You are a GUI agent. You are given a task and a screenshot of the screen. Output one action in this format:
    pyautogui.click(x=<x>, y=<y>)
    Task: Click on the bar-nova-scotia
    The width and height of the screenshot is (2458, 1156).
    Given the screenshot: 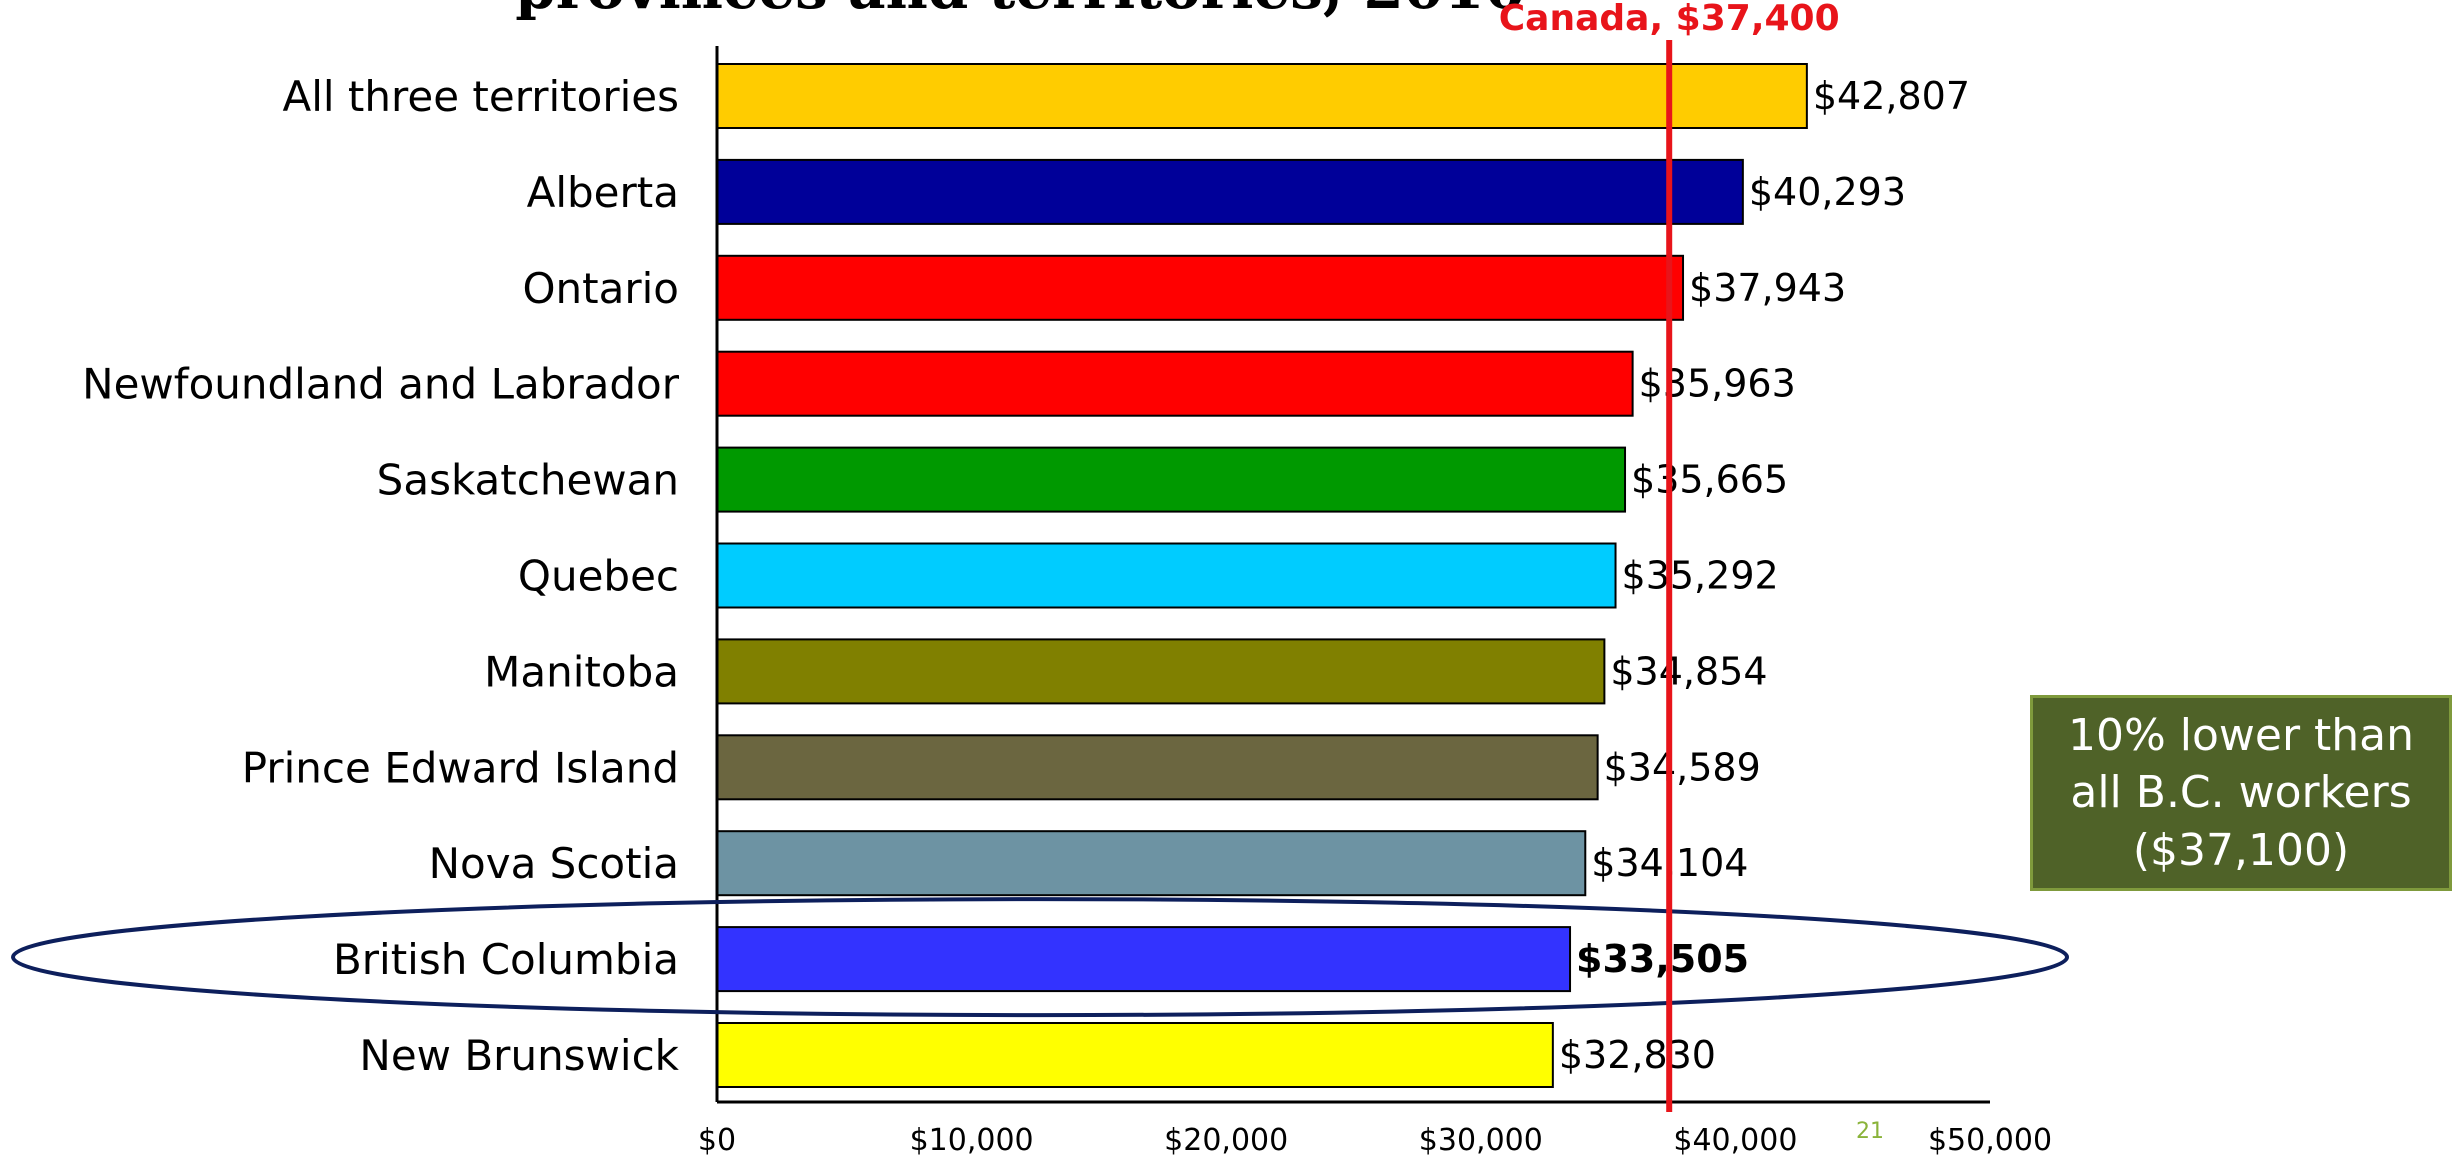 What is the action you would take?
    pyautogui.click(x=1151, y=863)
    